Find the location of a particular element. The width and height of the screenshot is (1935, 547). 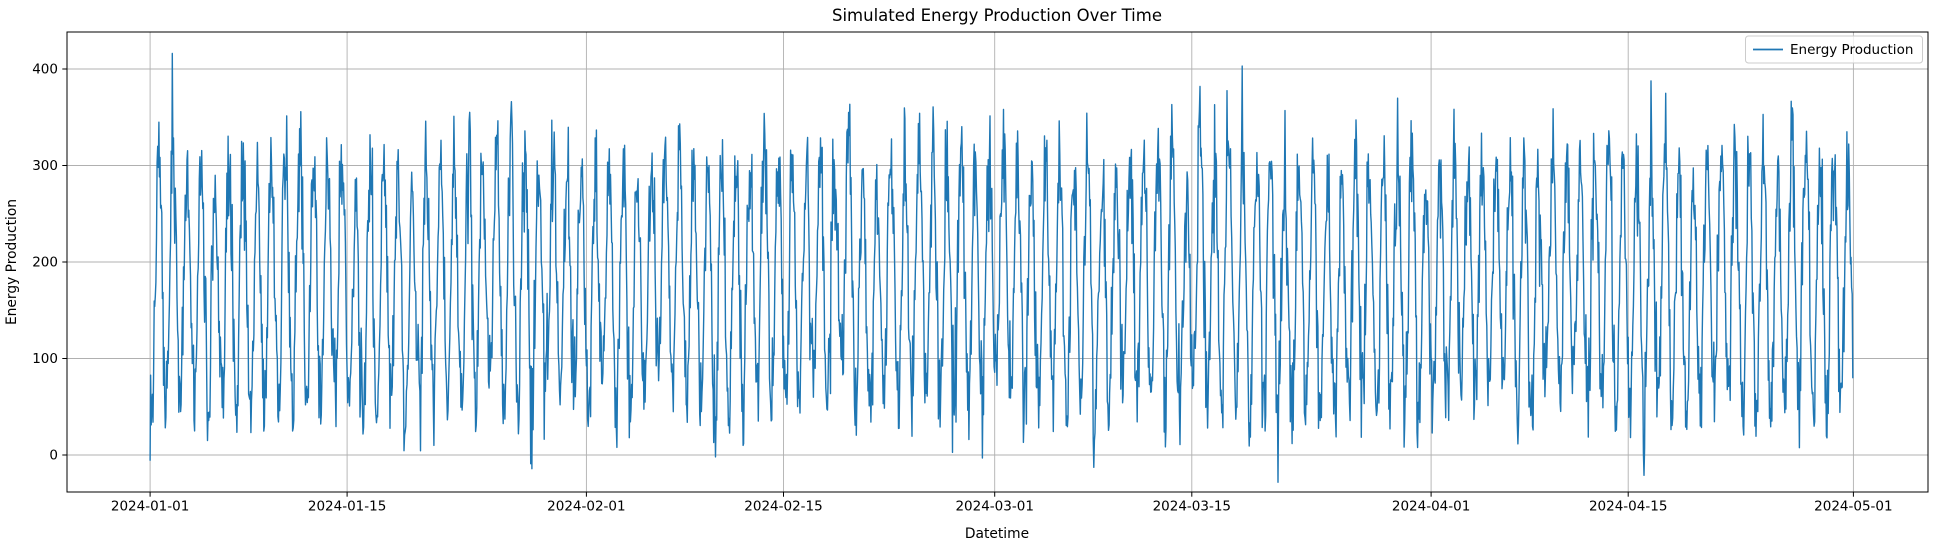

y-axis-label: Energy Production is located at coordinates (12, 262).